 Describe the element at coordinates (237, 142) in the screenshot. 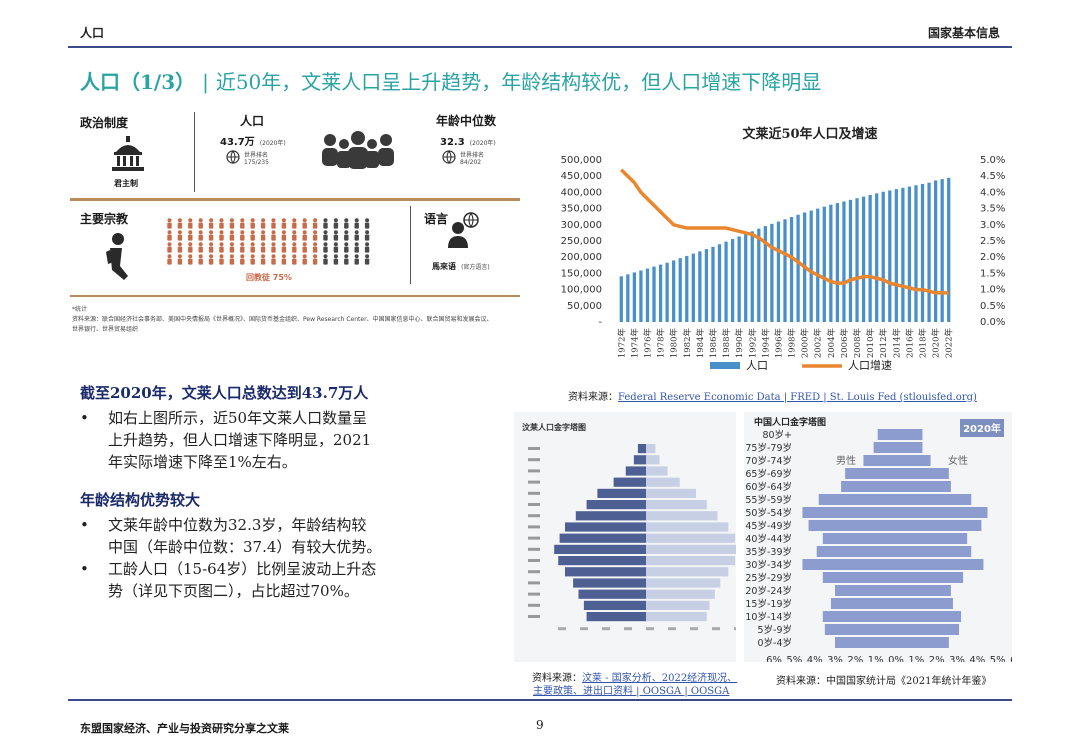

I see `population-value: 43.7万` at that location.